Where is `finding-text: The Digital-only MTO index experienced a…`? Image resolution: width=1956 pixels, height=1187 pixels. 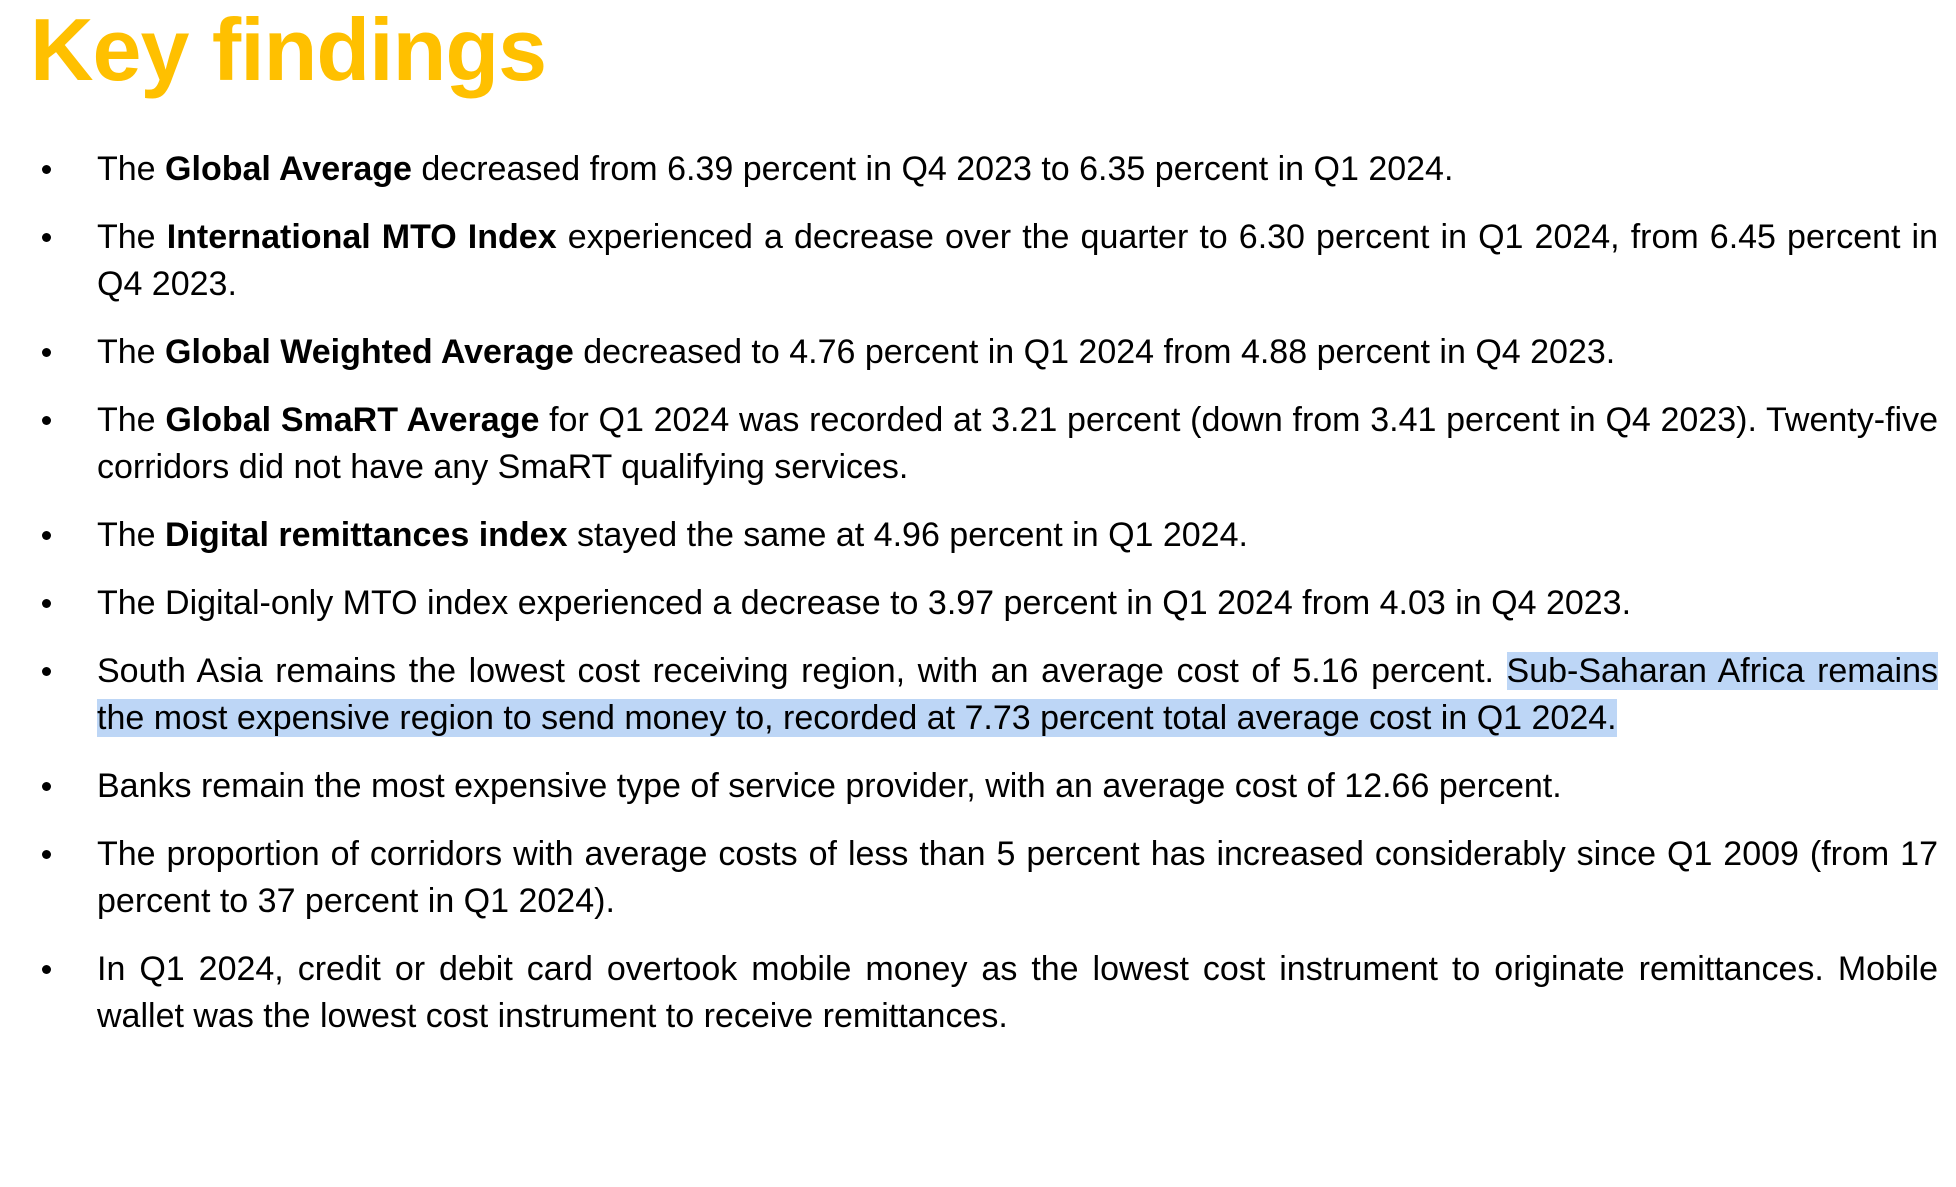
finding-text: The Digital-only MTO index experienced a… is located at coordinates (864, 603).